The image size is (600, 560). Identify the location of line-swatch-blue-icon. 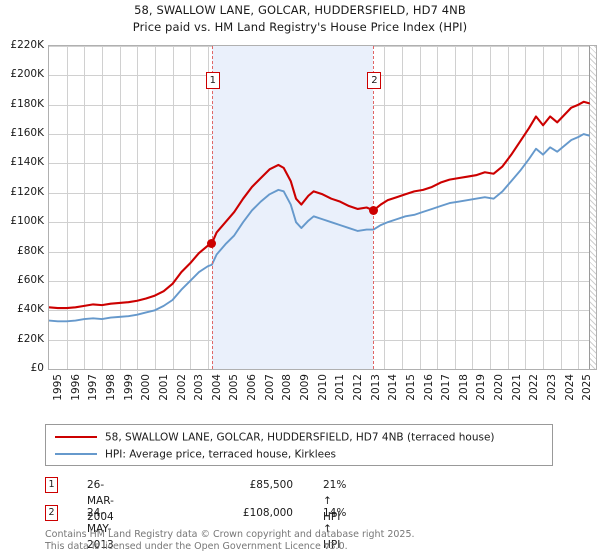
(76, 453).